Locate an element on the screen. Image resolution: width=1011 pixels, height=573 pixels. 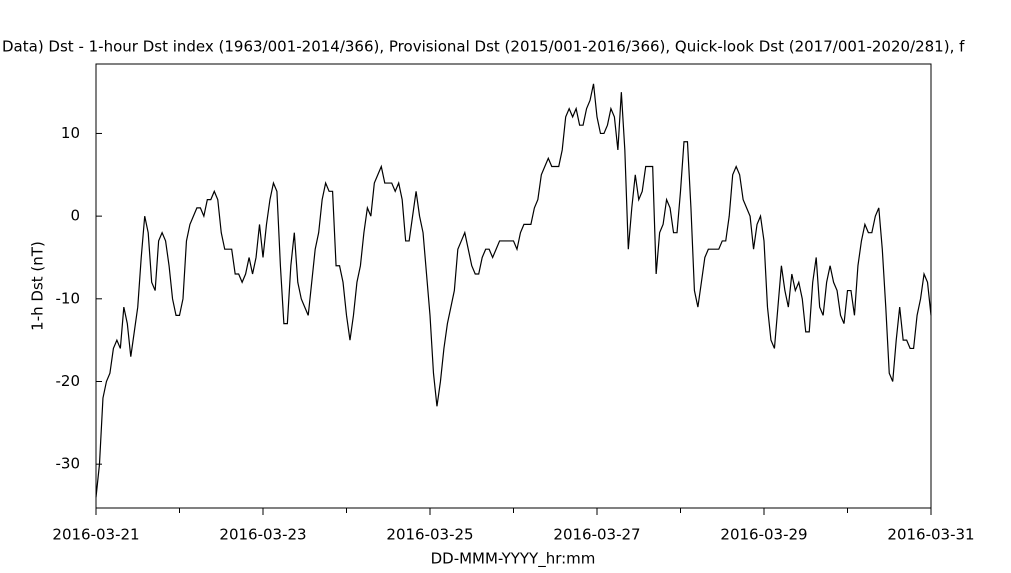
y-axis-label: 1-h Dst (nT) is located at coordinates (38, 286).